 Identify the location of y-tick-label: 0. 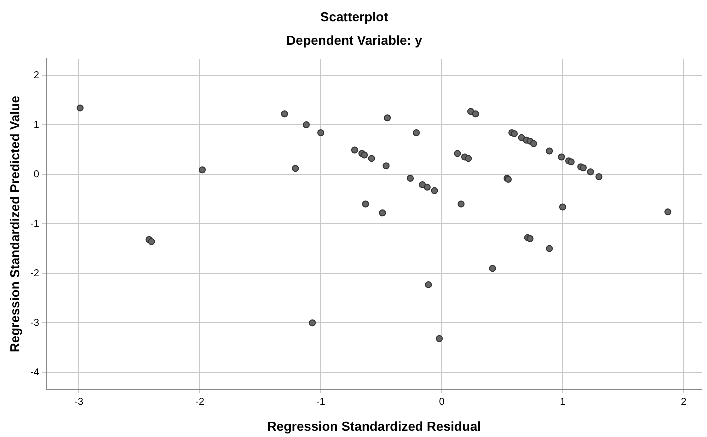
(37, 174).